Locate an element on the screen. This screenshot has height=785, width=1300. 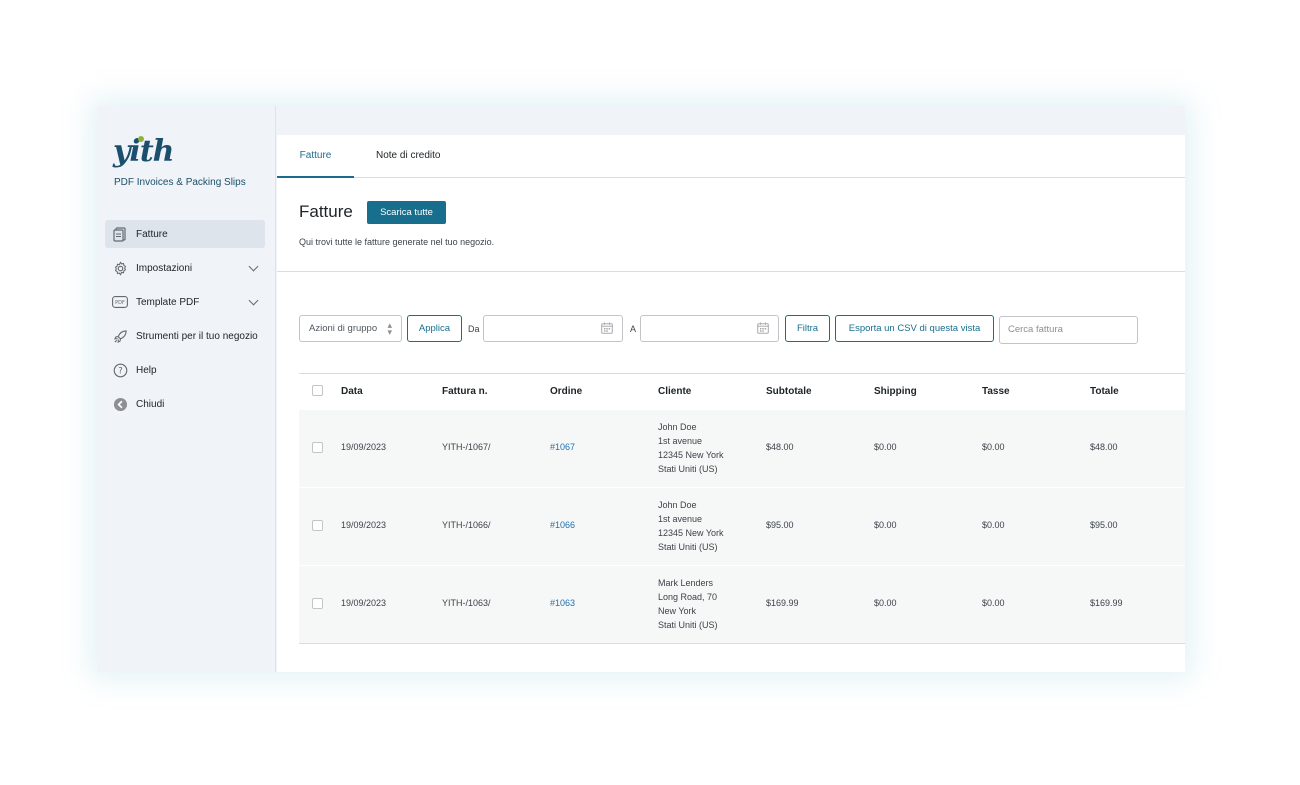
sidebar-nav: Fatture Impostazioni PDF Template PDF is located at coordinates (185, 322).